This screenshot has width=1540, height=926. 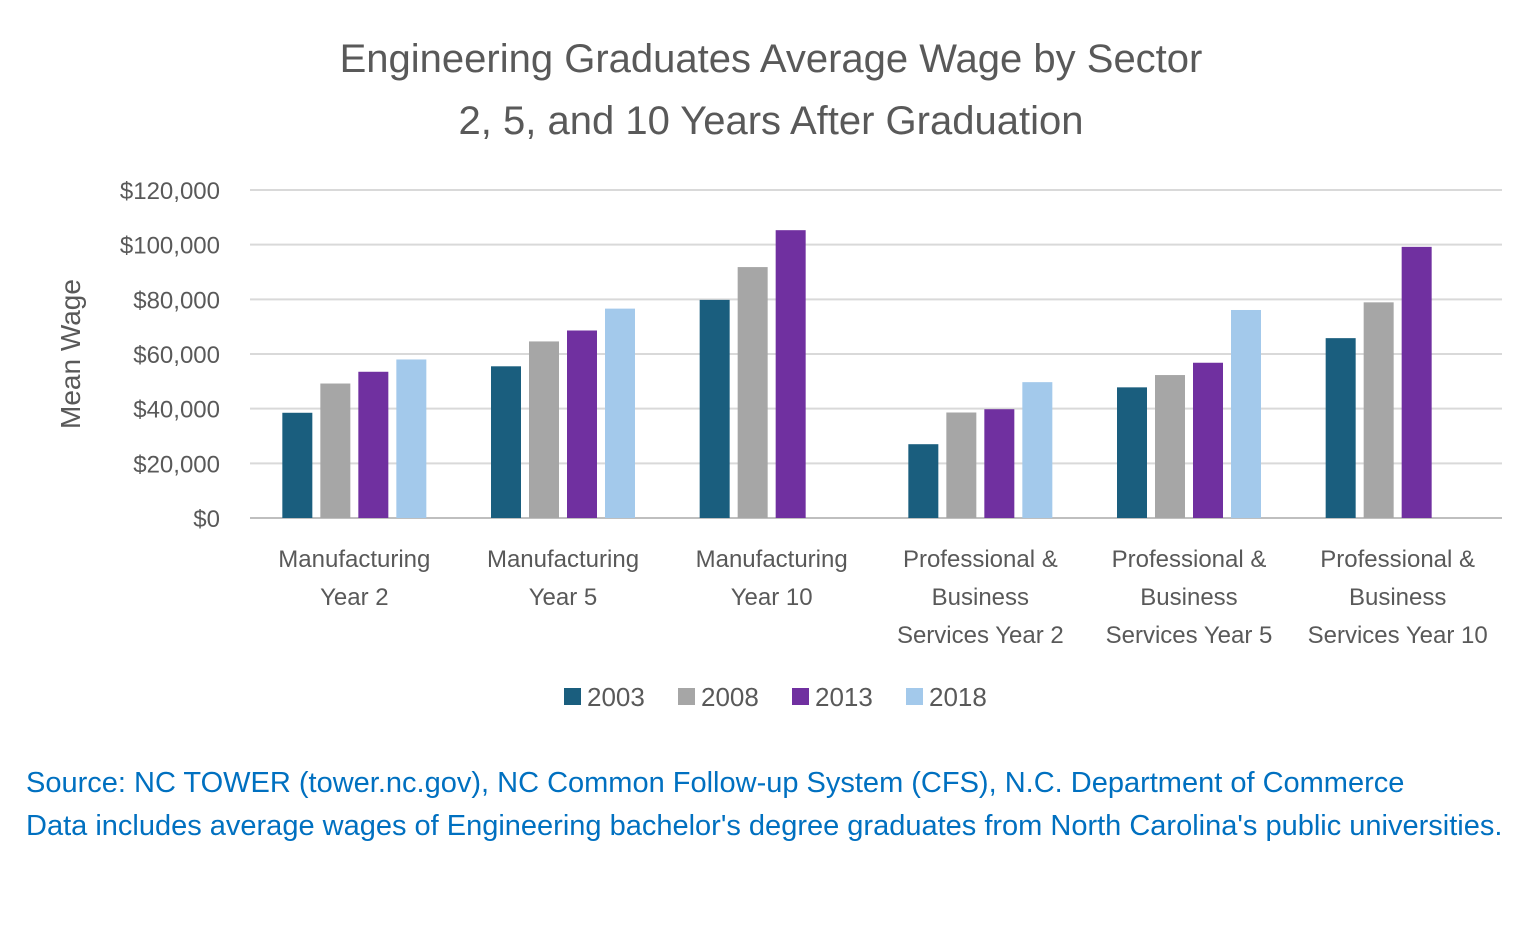 I want to click on legend-label: 2008, so click(x=730, y=697).